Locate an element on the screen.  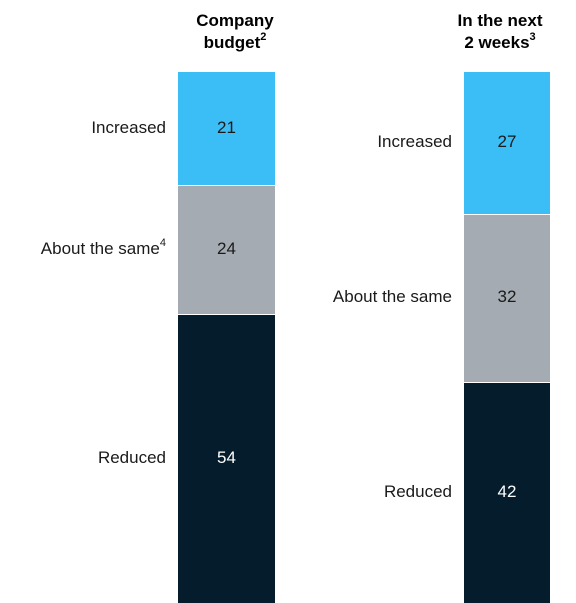
data-label: 42 is located at coordinates (507, 491).